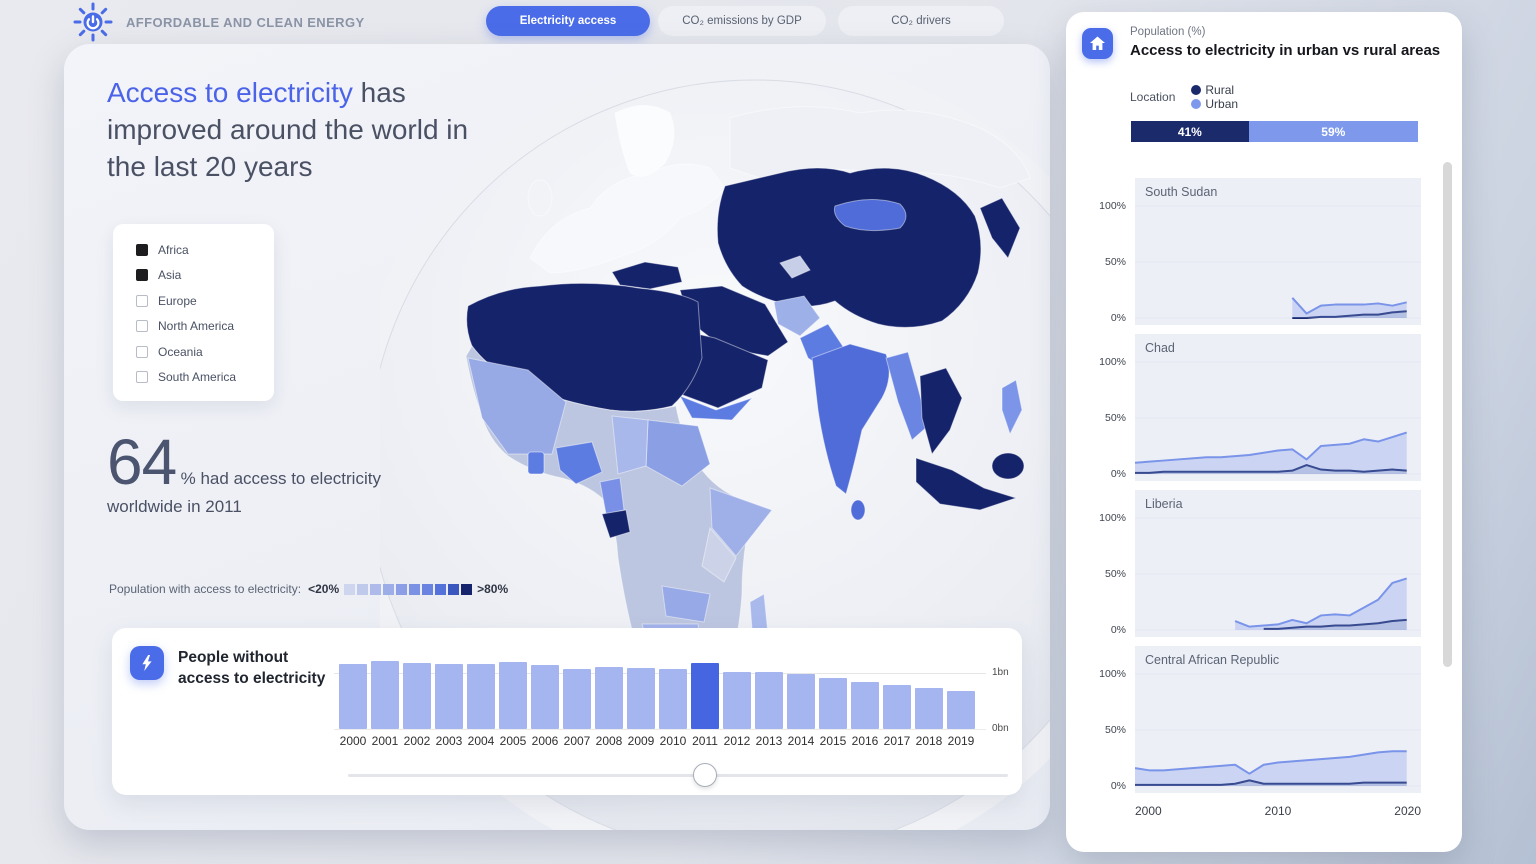 Image resolution: width=1536 pixels, height=864 pixels. What do you see at coordinates (1333, 131) in the screenshot?
I see `stacked-segment-urban: 59%` at bounding box center [1333, 131].